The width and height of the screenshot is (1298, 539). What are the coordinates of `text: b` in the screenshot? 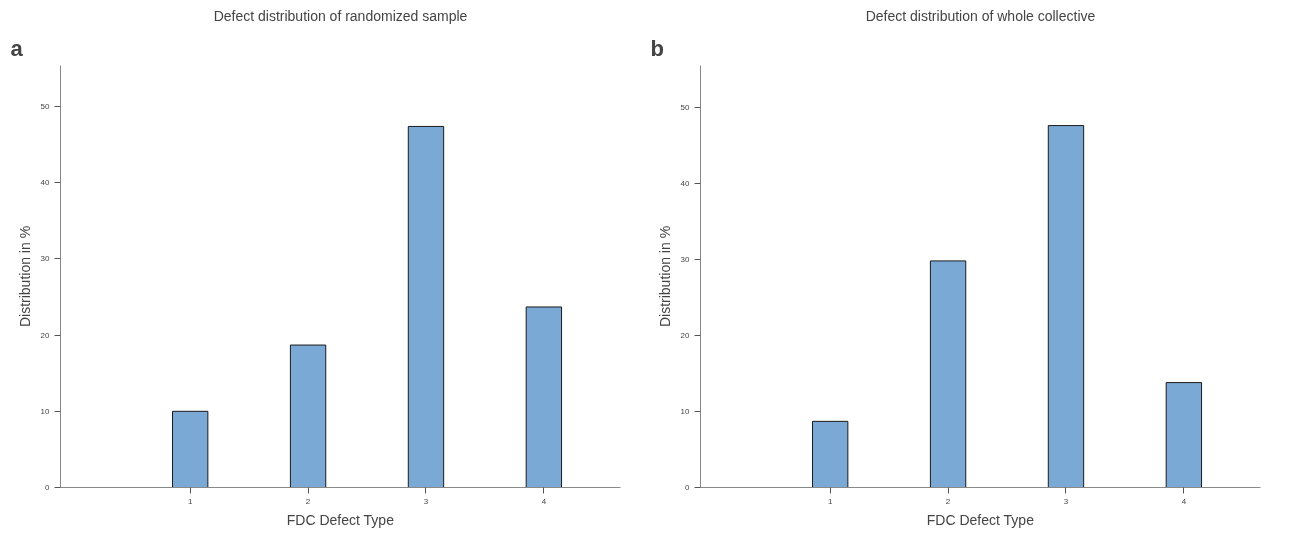 It's located at (657, 48).